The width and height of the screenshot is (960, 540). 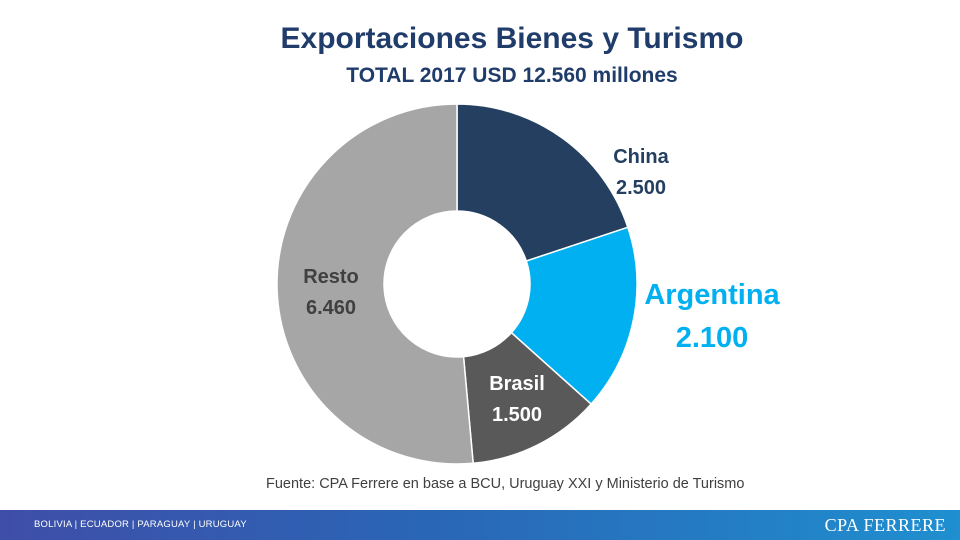 I want to click on donut-slice-china, so click(x=542, y=182).